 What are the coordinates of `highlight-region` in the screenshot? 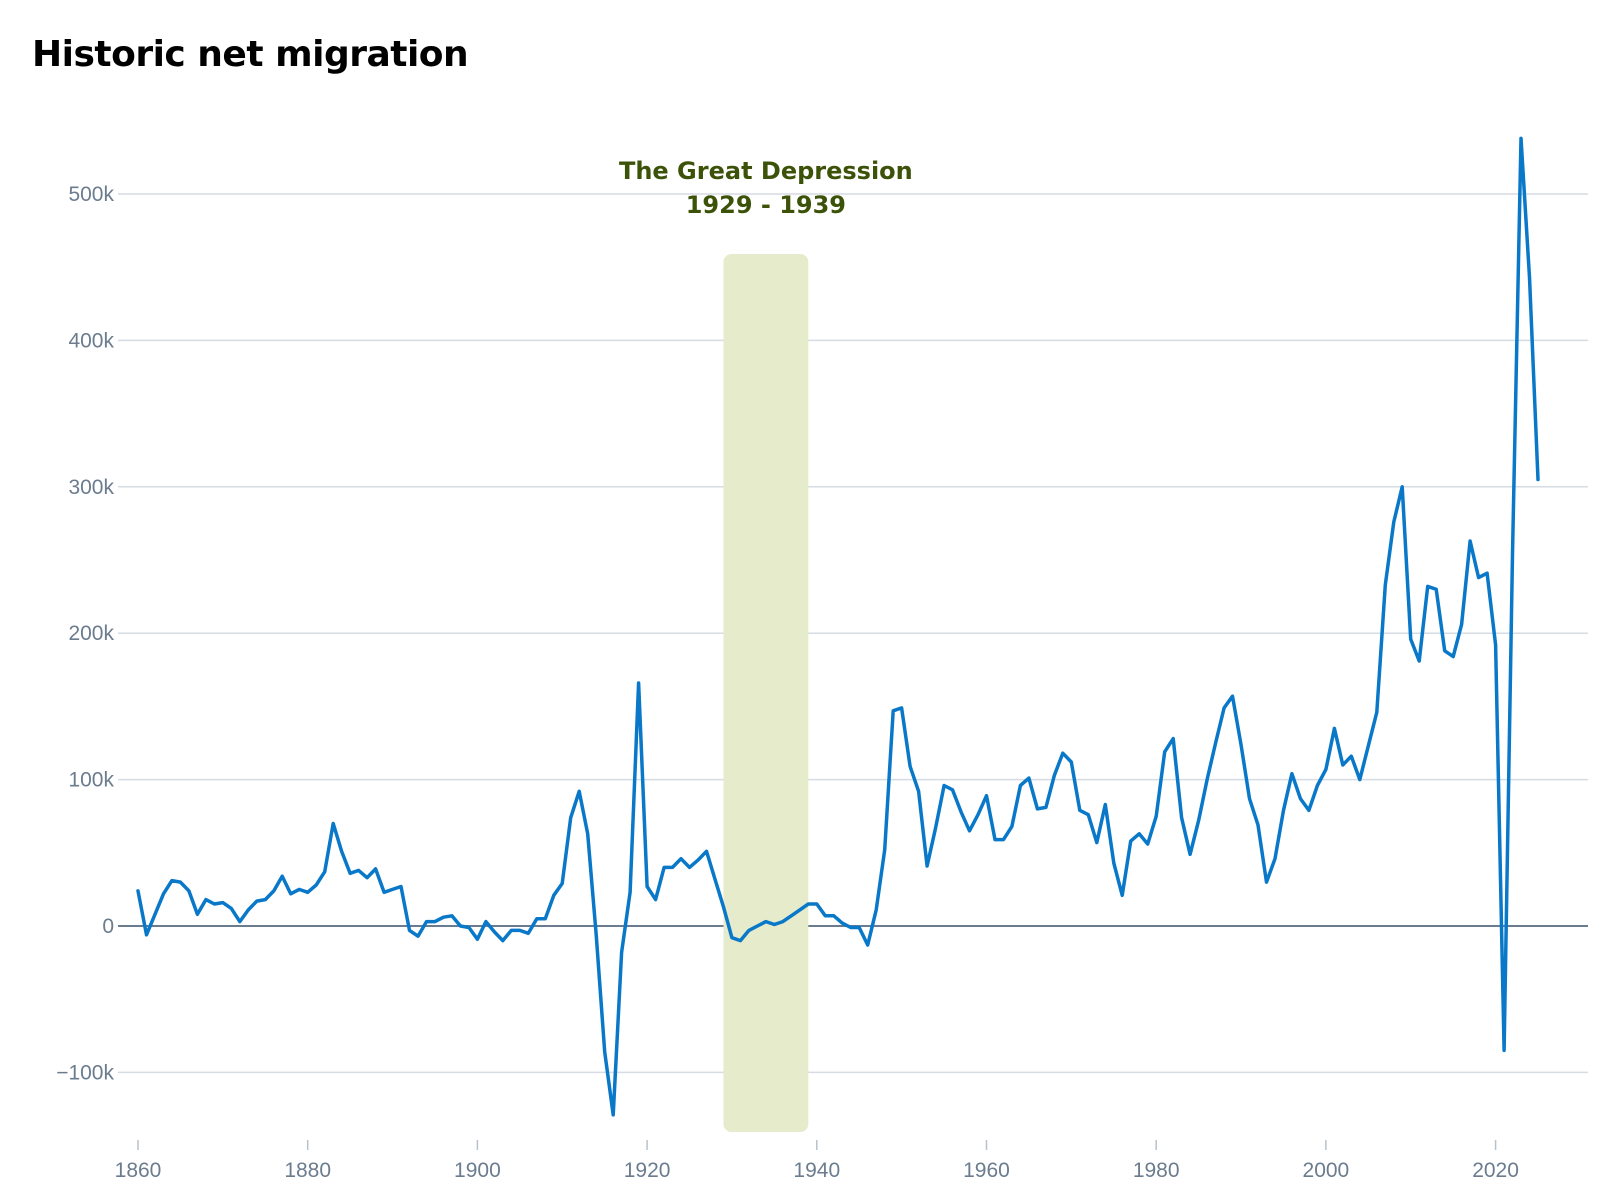 It's located at (766, 693).